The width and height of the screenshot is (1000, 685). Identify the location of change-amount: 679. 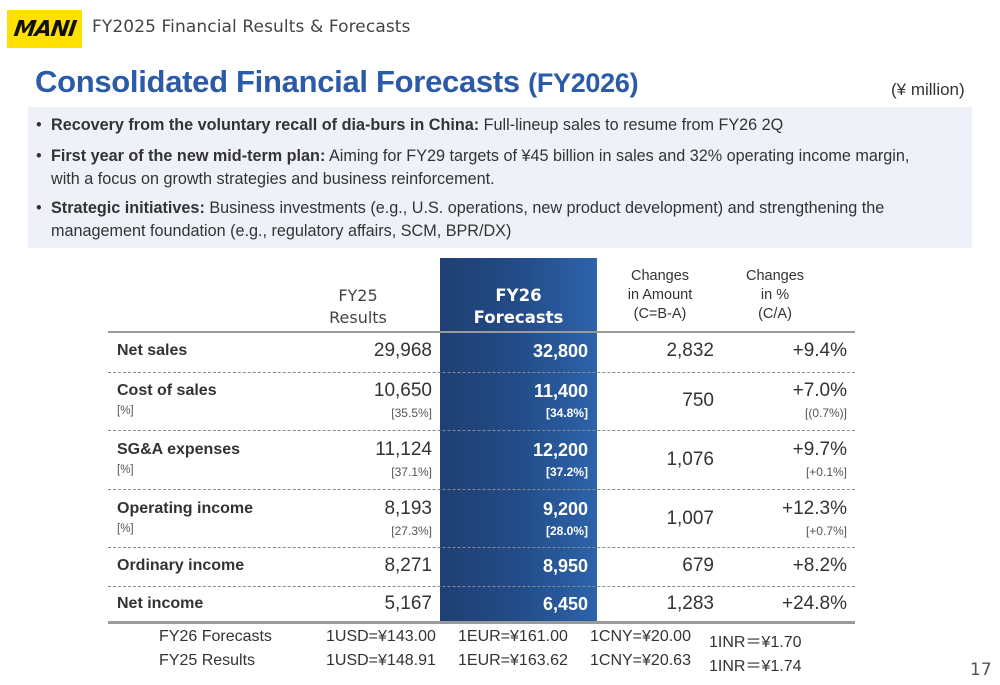
(698, 565).